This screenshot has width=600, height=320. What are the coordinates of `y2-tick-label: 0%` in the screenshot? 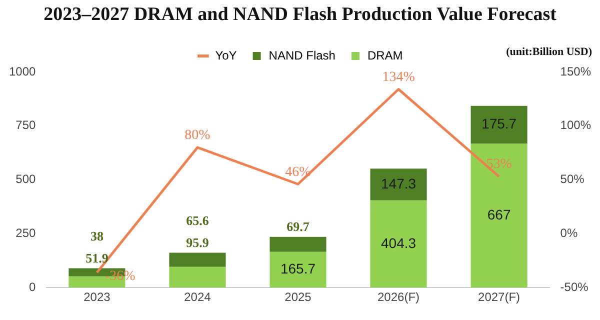 It's located at (569, 233).